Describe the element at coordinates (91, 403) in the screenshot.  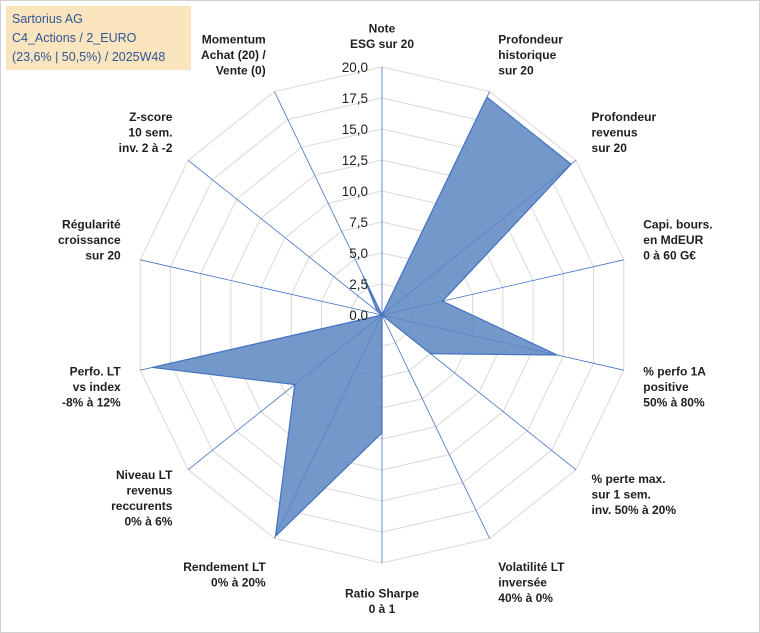
I see `axis-label-line: -8% à 12%` at that location.